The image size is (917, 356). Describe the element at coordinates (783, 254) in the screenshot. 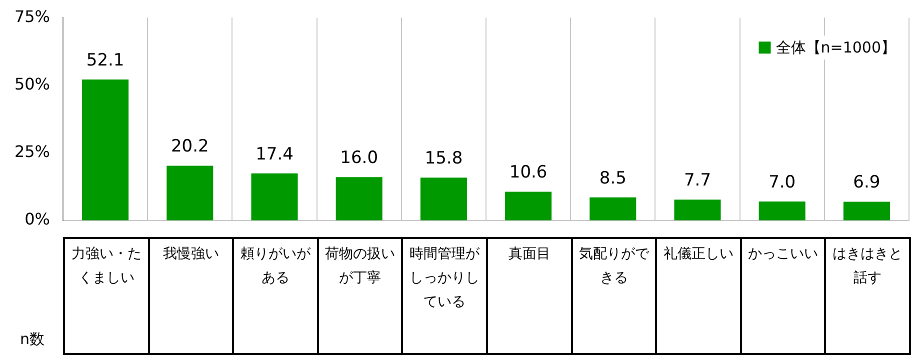

I see `x-tick-label: かっこいい` at that location.